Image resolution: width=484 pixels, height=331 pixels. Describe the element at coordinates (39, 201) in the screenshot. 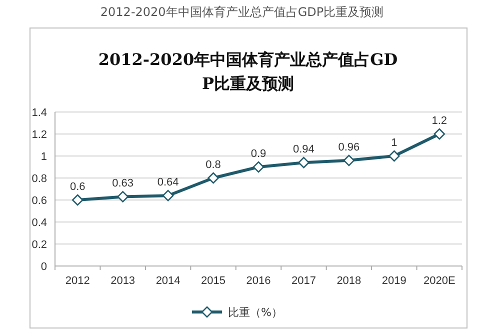

I see `y-tick-label: 0.6` at that location.